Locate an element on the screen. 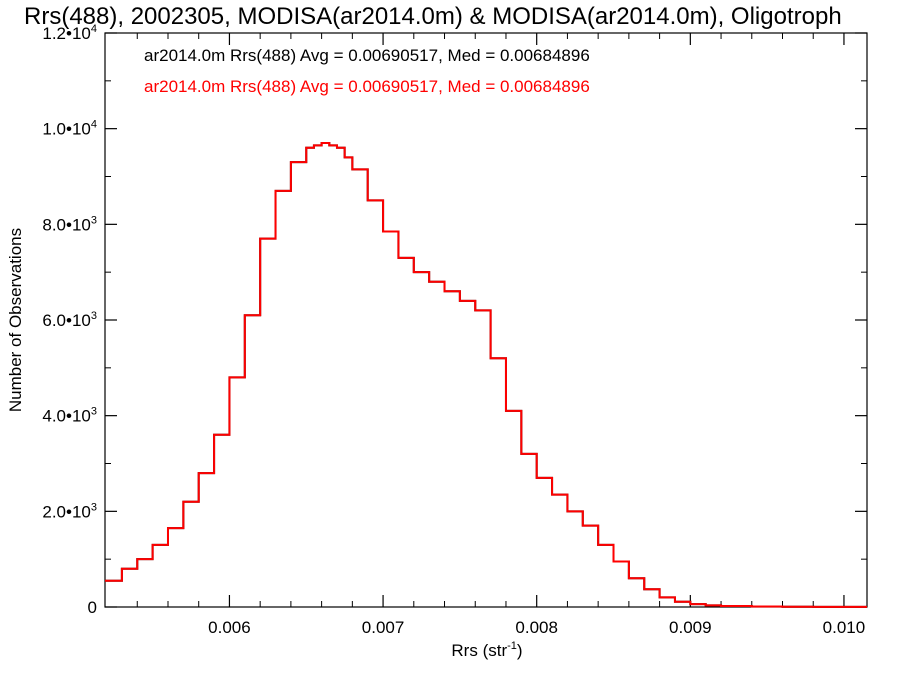 This screenshot has height=675, width=900. x-axis-label-suffix: ) is located at coordinates (520, 650).